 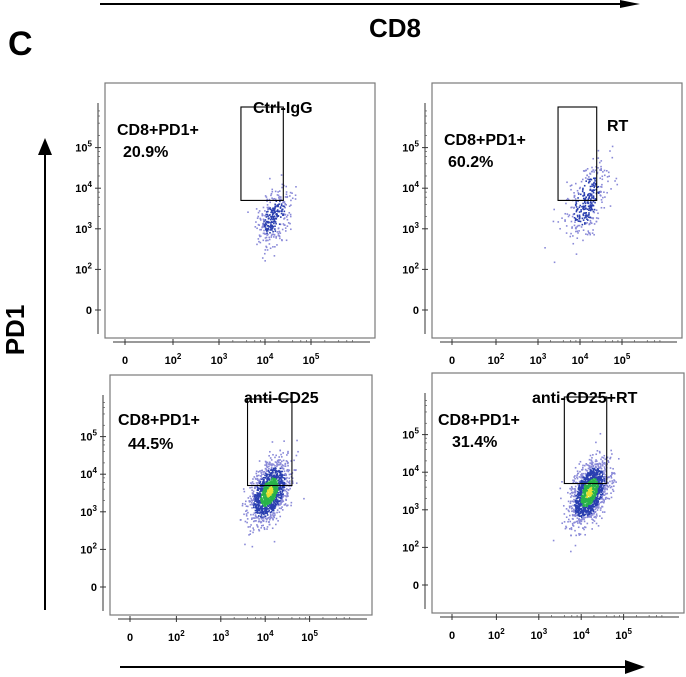 What do you see at coordinates (88, 548) in the screenshot?
I see `y-tick-label: 102` at bounding box center [88, 548].